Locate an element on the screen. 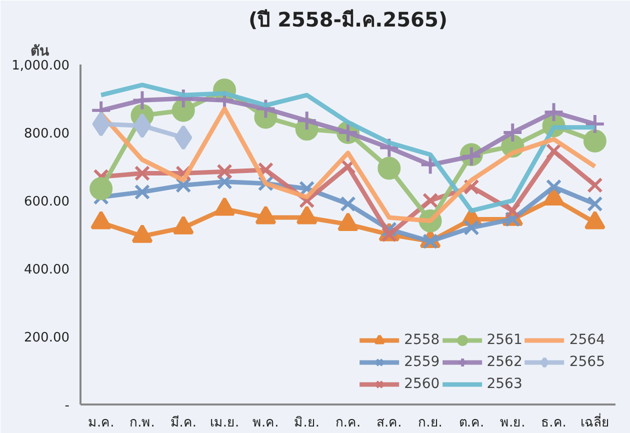 The height and width of the screenshot is (433, 630). x-tick-label: ก.พ. is located at coordinates (142, 423).